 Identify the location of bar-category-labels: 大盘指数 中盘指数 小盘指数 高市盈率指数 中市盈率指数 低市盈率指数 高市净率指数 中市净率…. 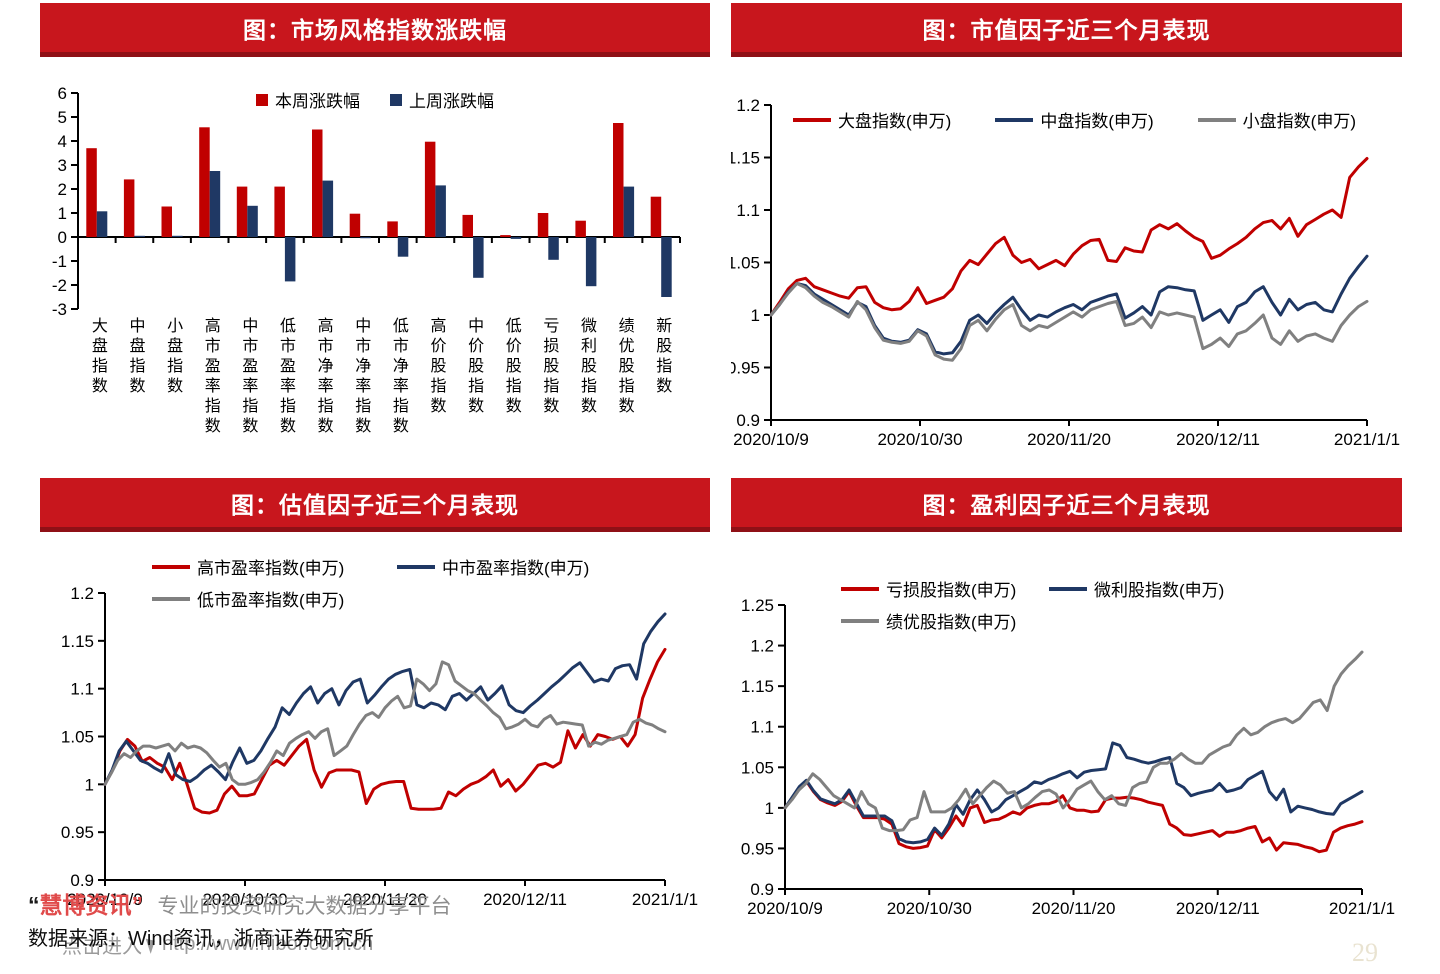
(379, 392).